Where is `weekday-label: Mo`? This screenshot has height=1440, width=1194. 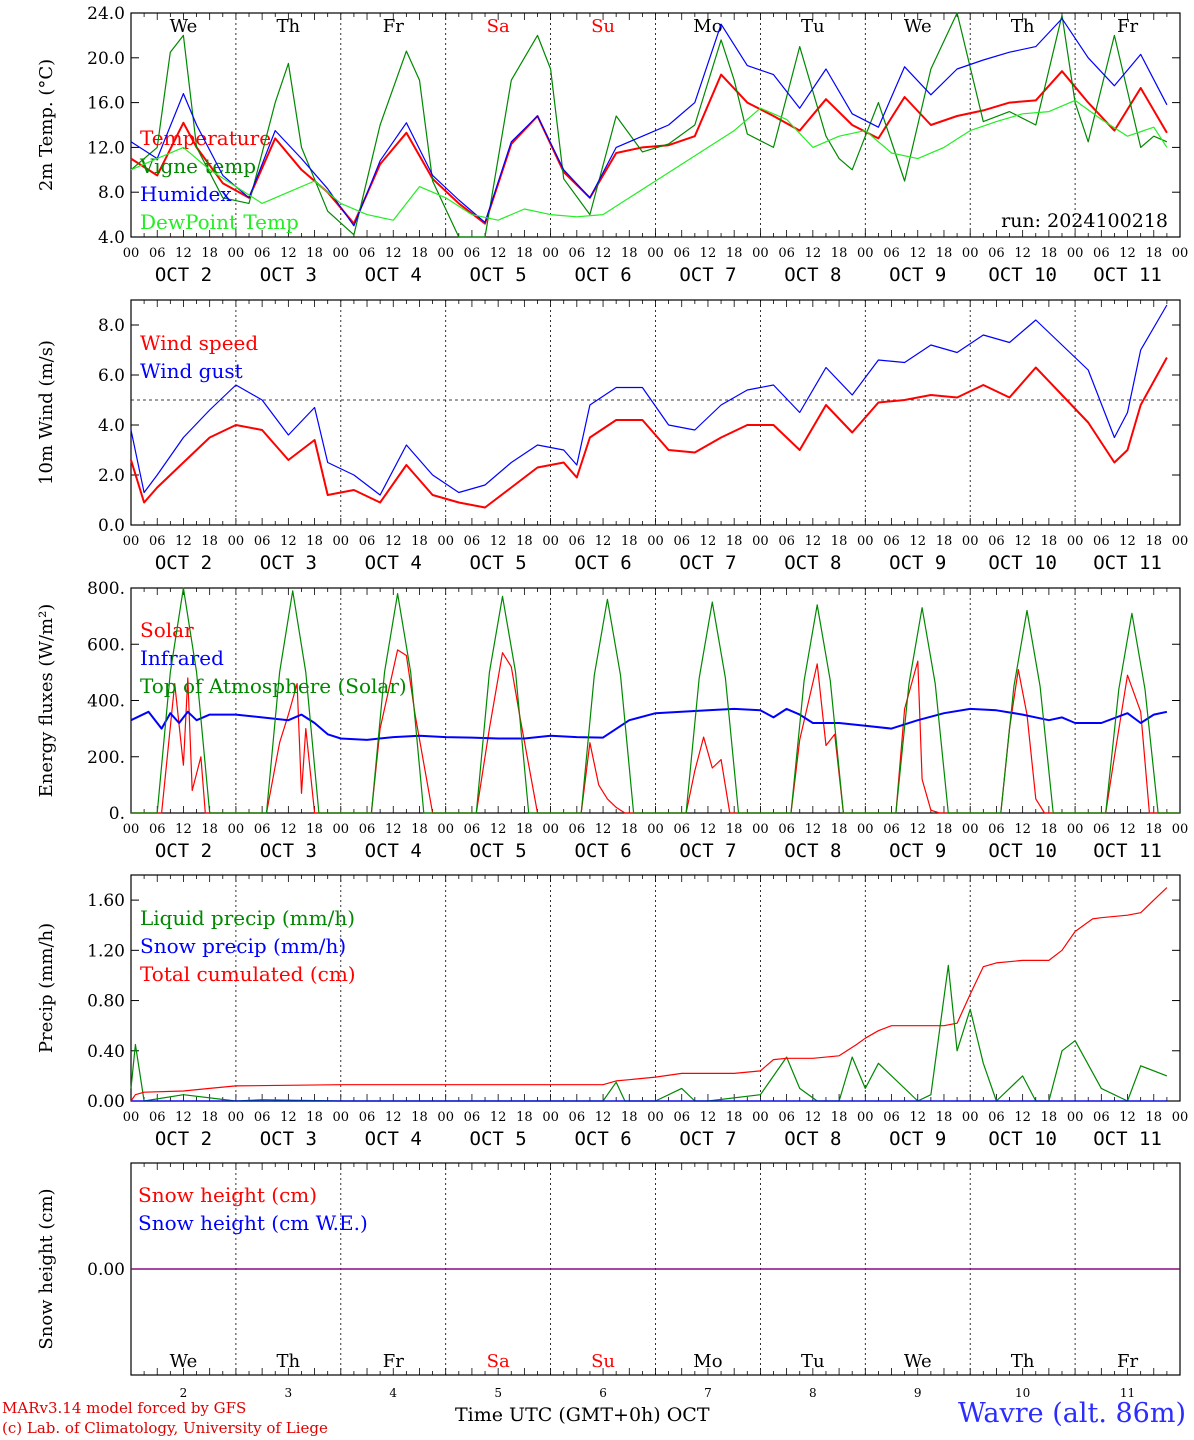
weekday-label: Mo is located at coordinates (707, 1361).